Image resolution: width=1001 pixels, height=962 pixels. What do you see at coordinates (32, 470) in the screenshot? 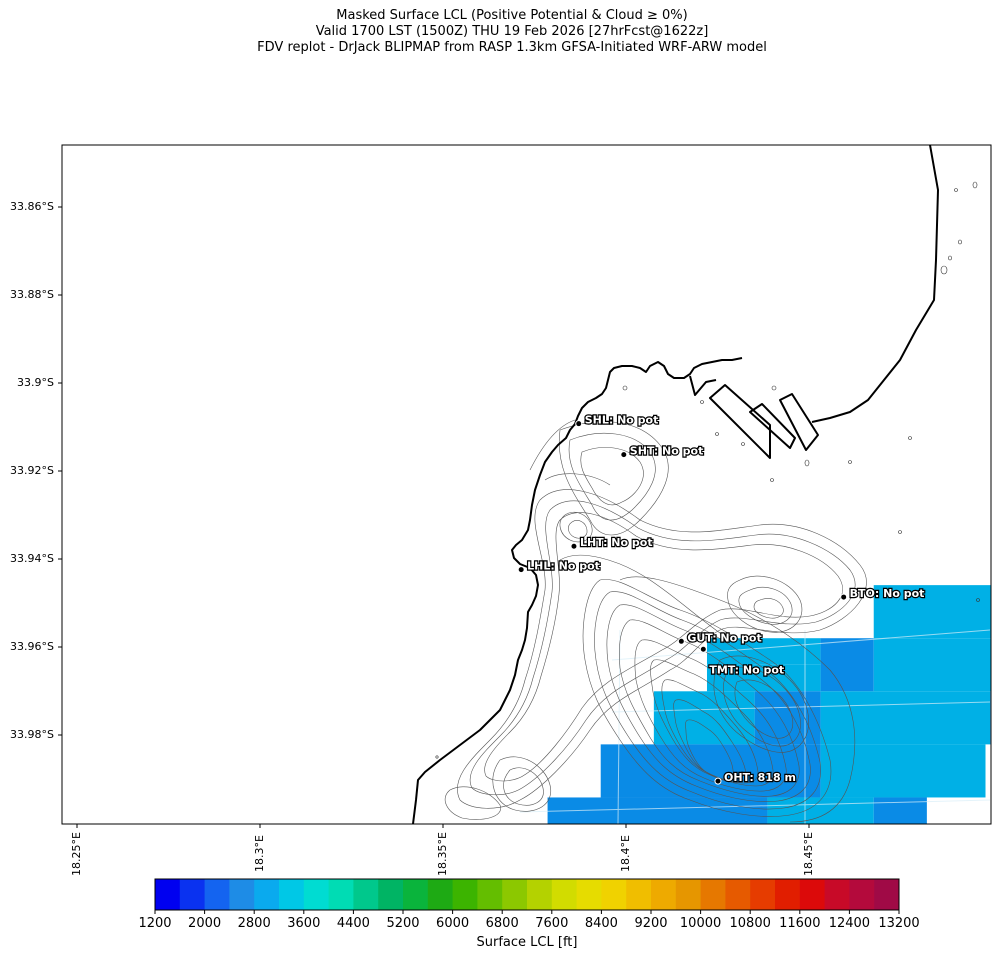
I see `lat-tick-label: 33.92°S` at bounding box center [32, 470].